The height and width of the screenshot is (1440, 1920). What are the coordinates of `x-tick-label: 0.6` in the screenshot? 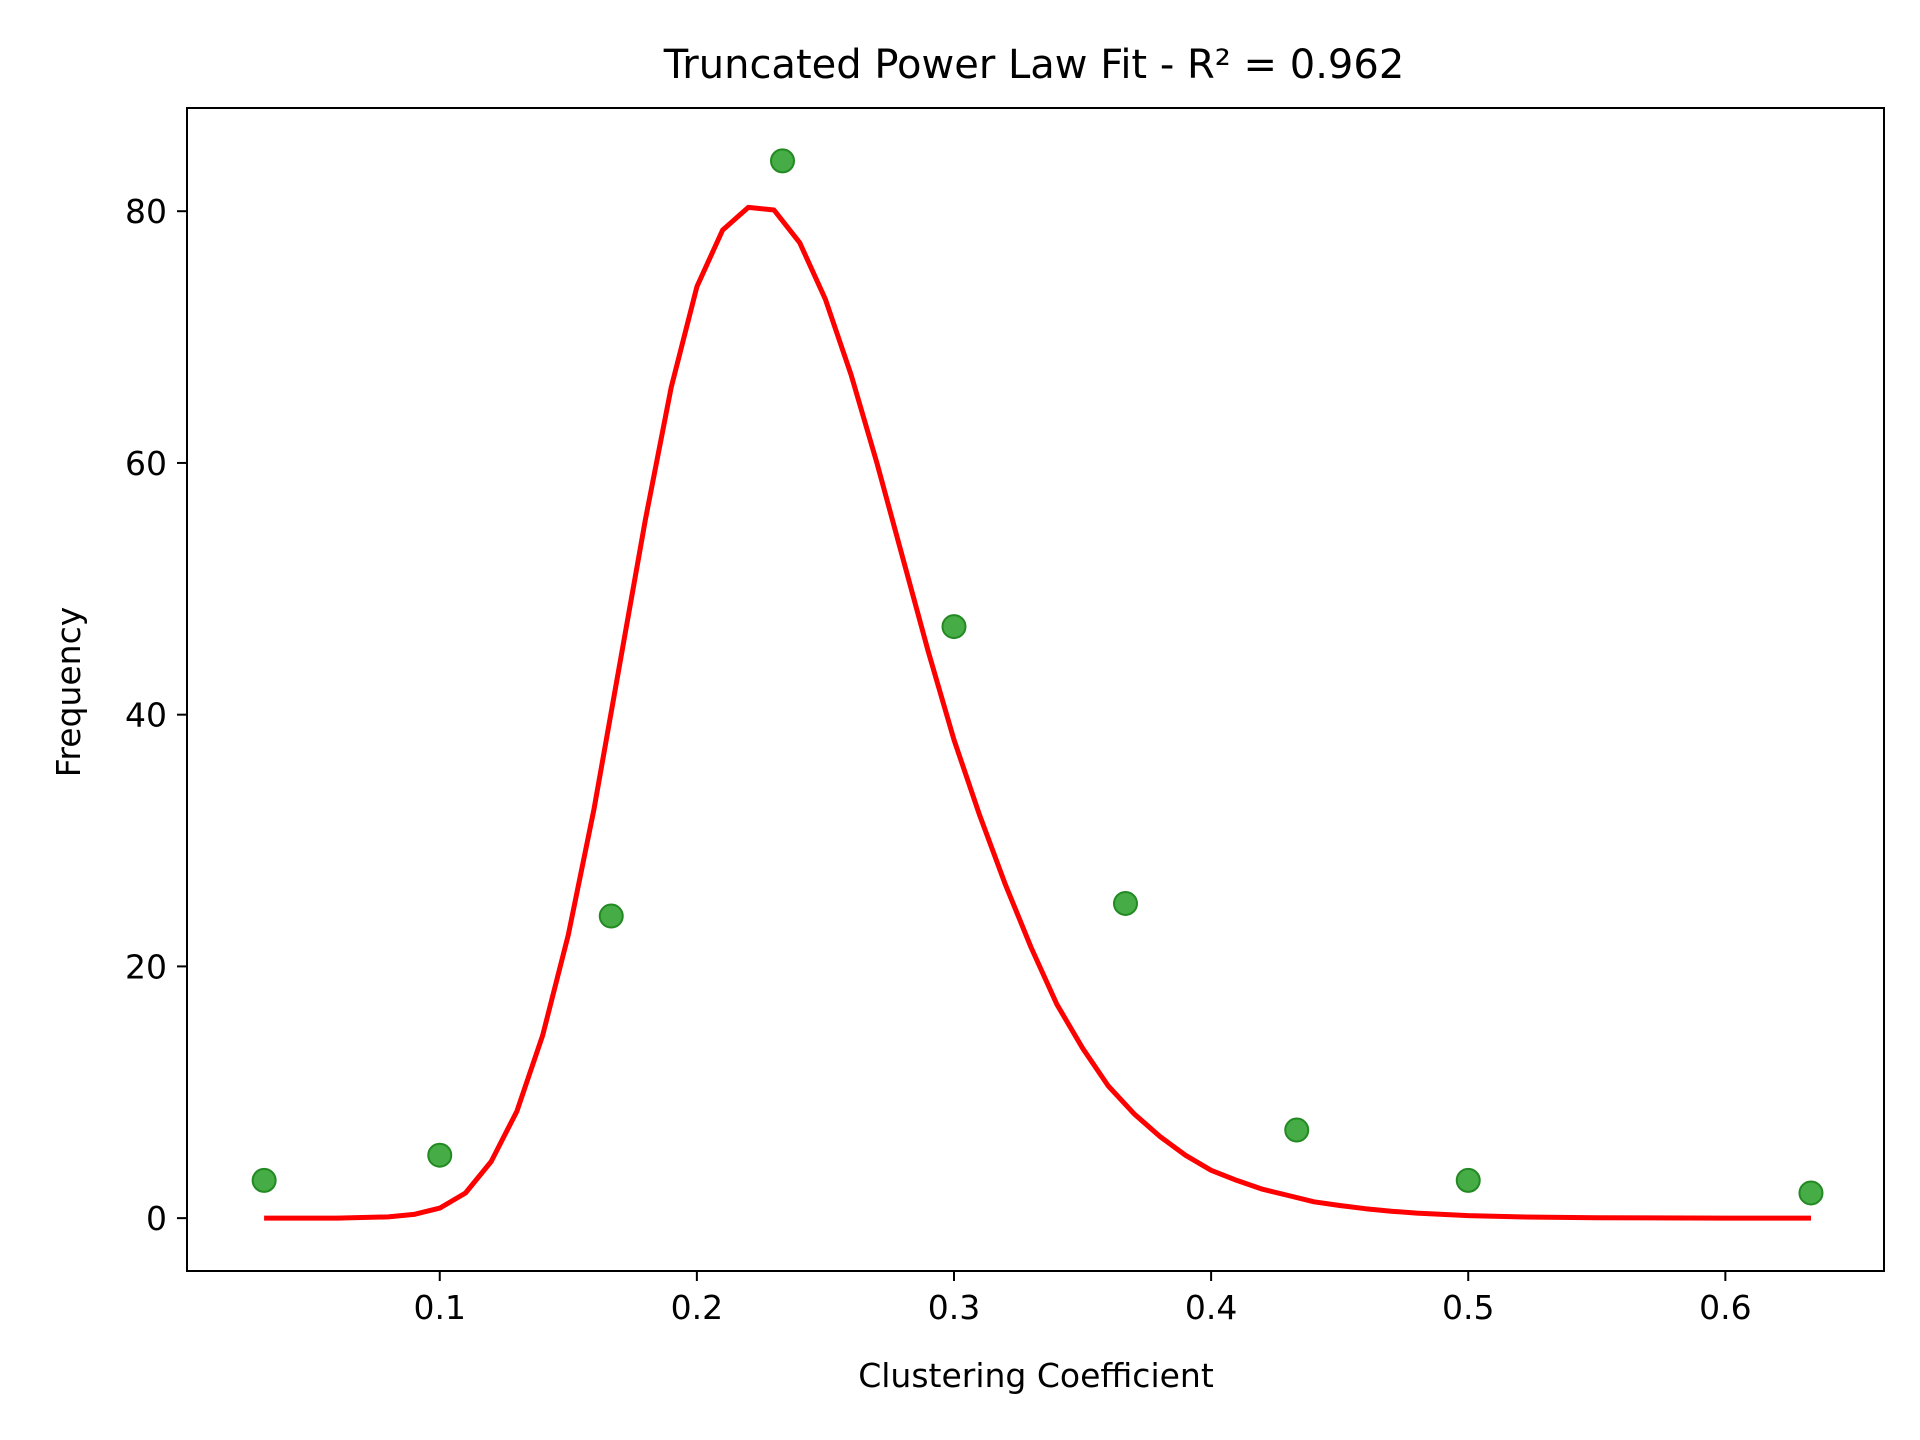 It's located at (1725, 1307).